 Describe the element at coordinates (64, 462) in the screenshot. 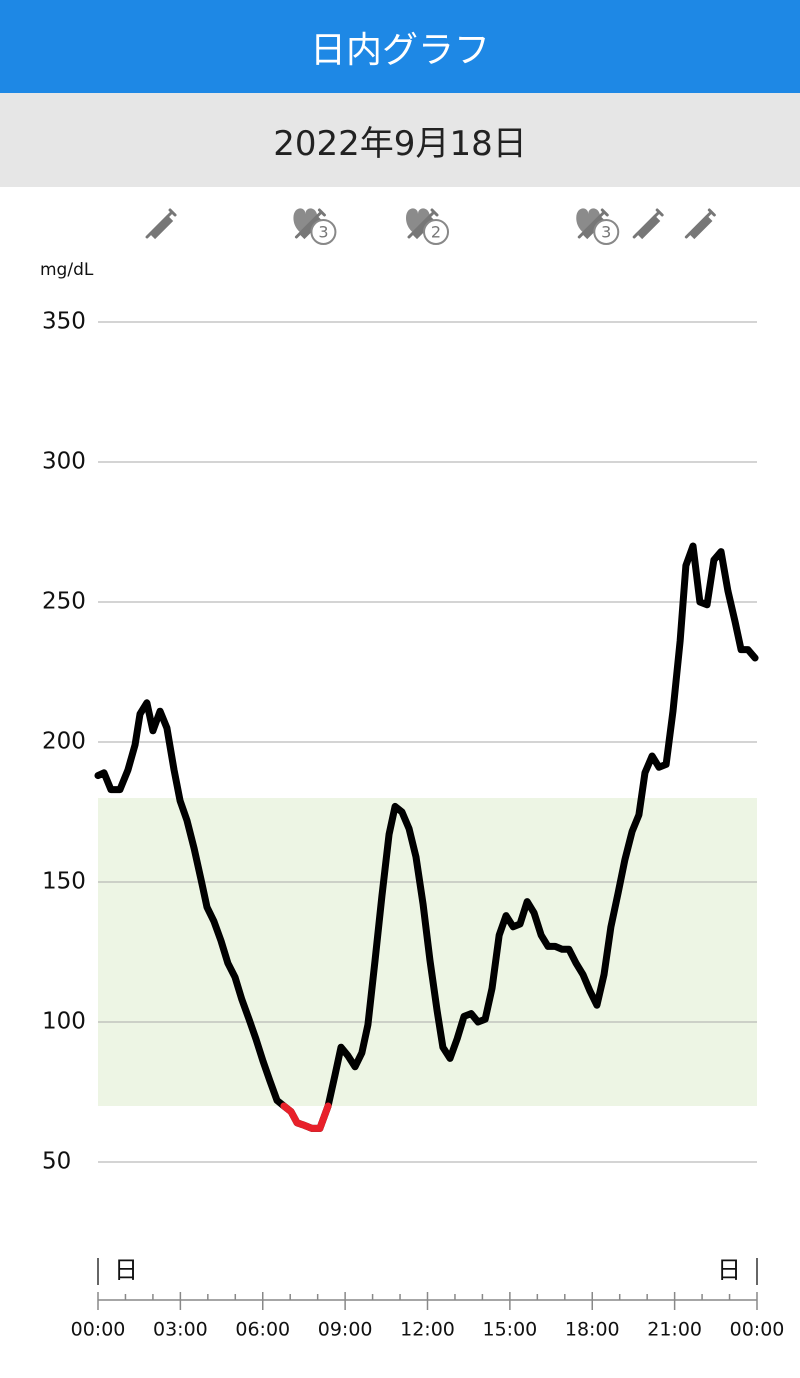

I see `y-tick-label: 300` at that location.